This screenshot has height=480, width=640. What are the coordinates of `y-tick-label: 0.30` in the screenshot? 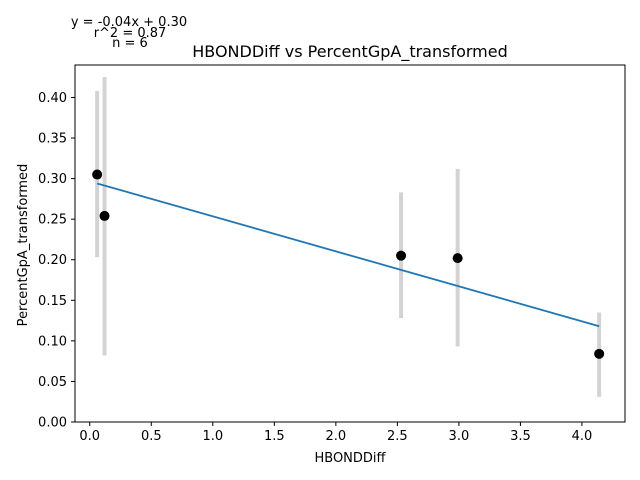 It's located at (52, 179).